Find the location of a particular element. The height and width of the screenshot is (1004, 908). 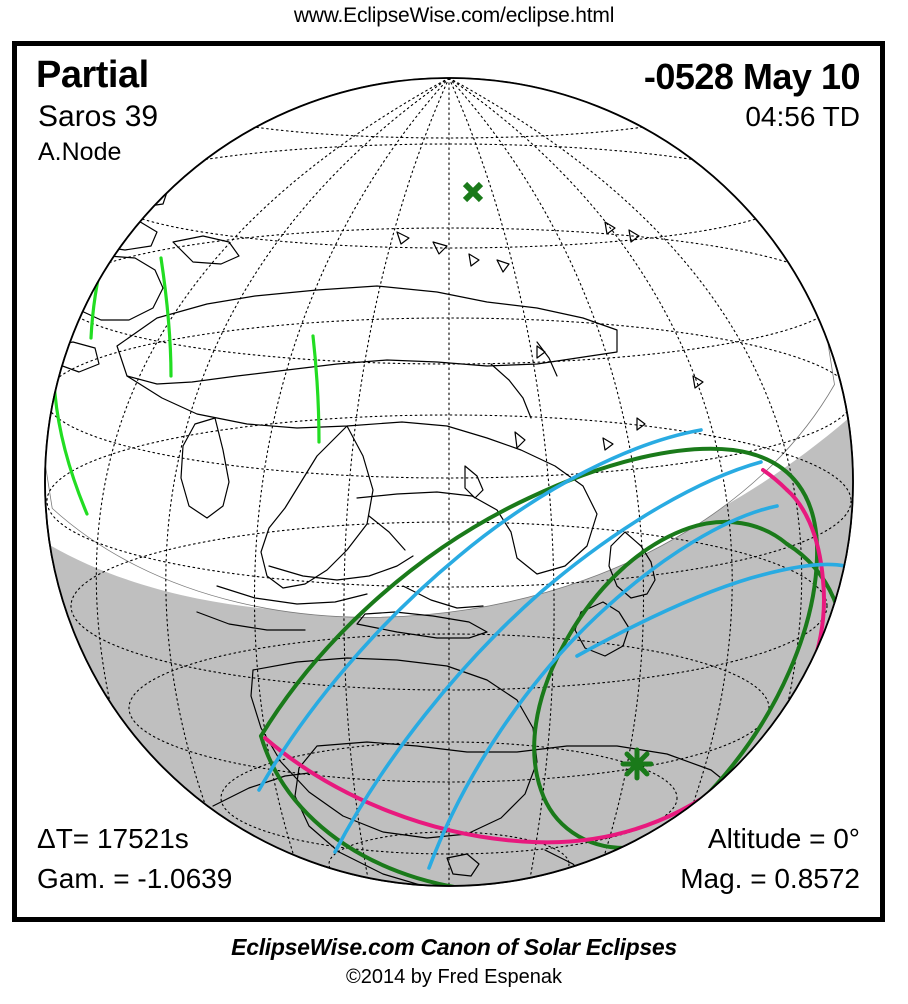

eclipse-type-label: Partial is located at coordinates (92, 75).